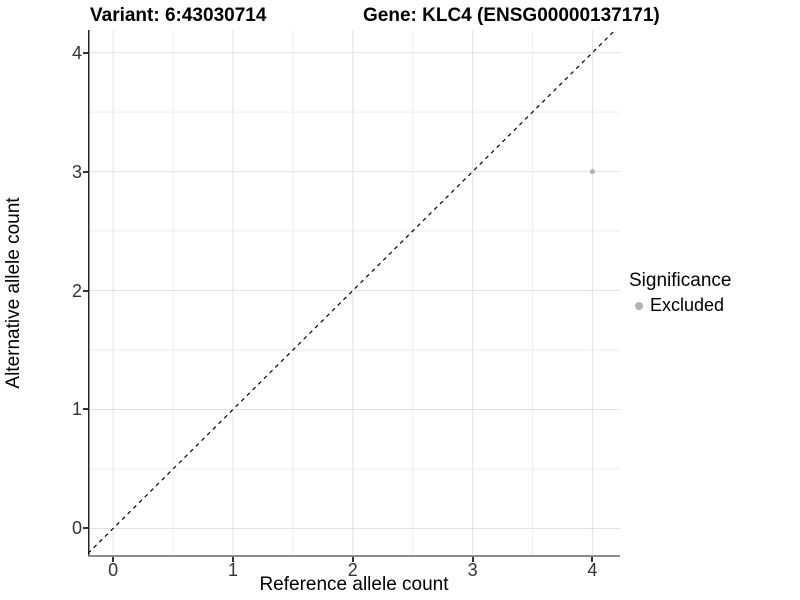 Image resolution: width=800 pixels, height=600 pixels. Describe the element at coordinates (232, 570) in the screenshot. I see `x-tick-label: 1` at that location.